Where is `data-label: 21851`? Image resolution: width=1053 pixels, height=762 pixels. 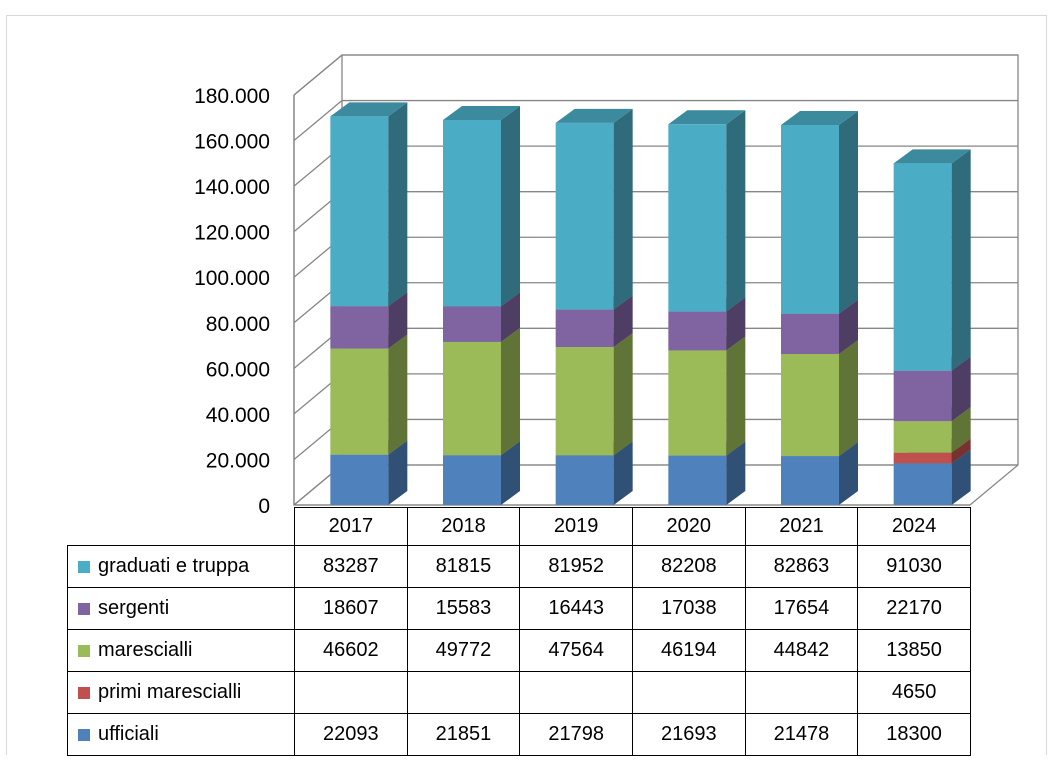 data-label: 21851 is located at coordinates (463, 734).